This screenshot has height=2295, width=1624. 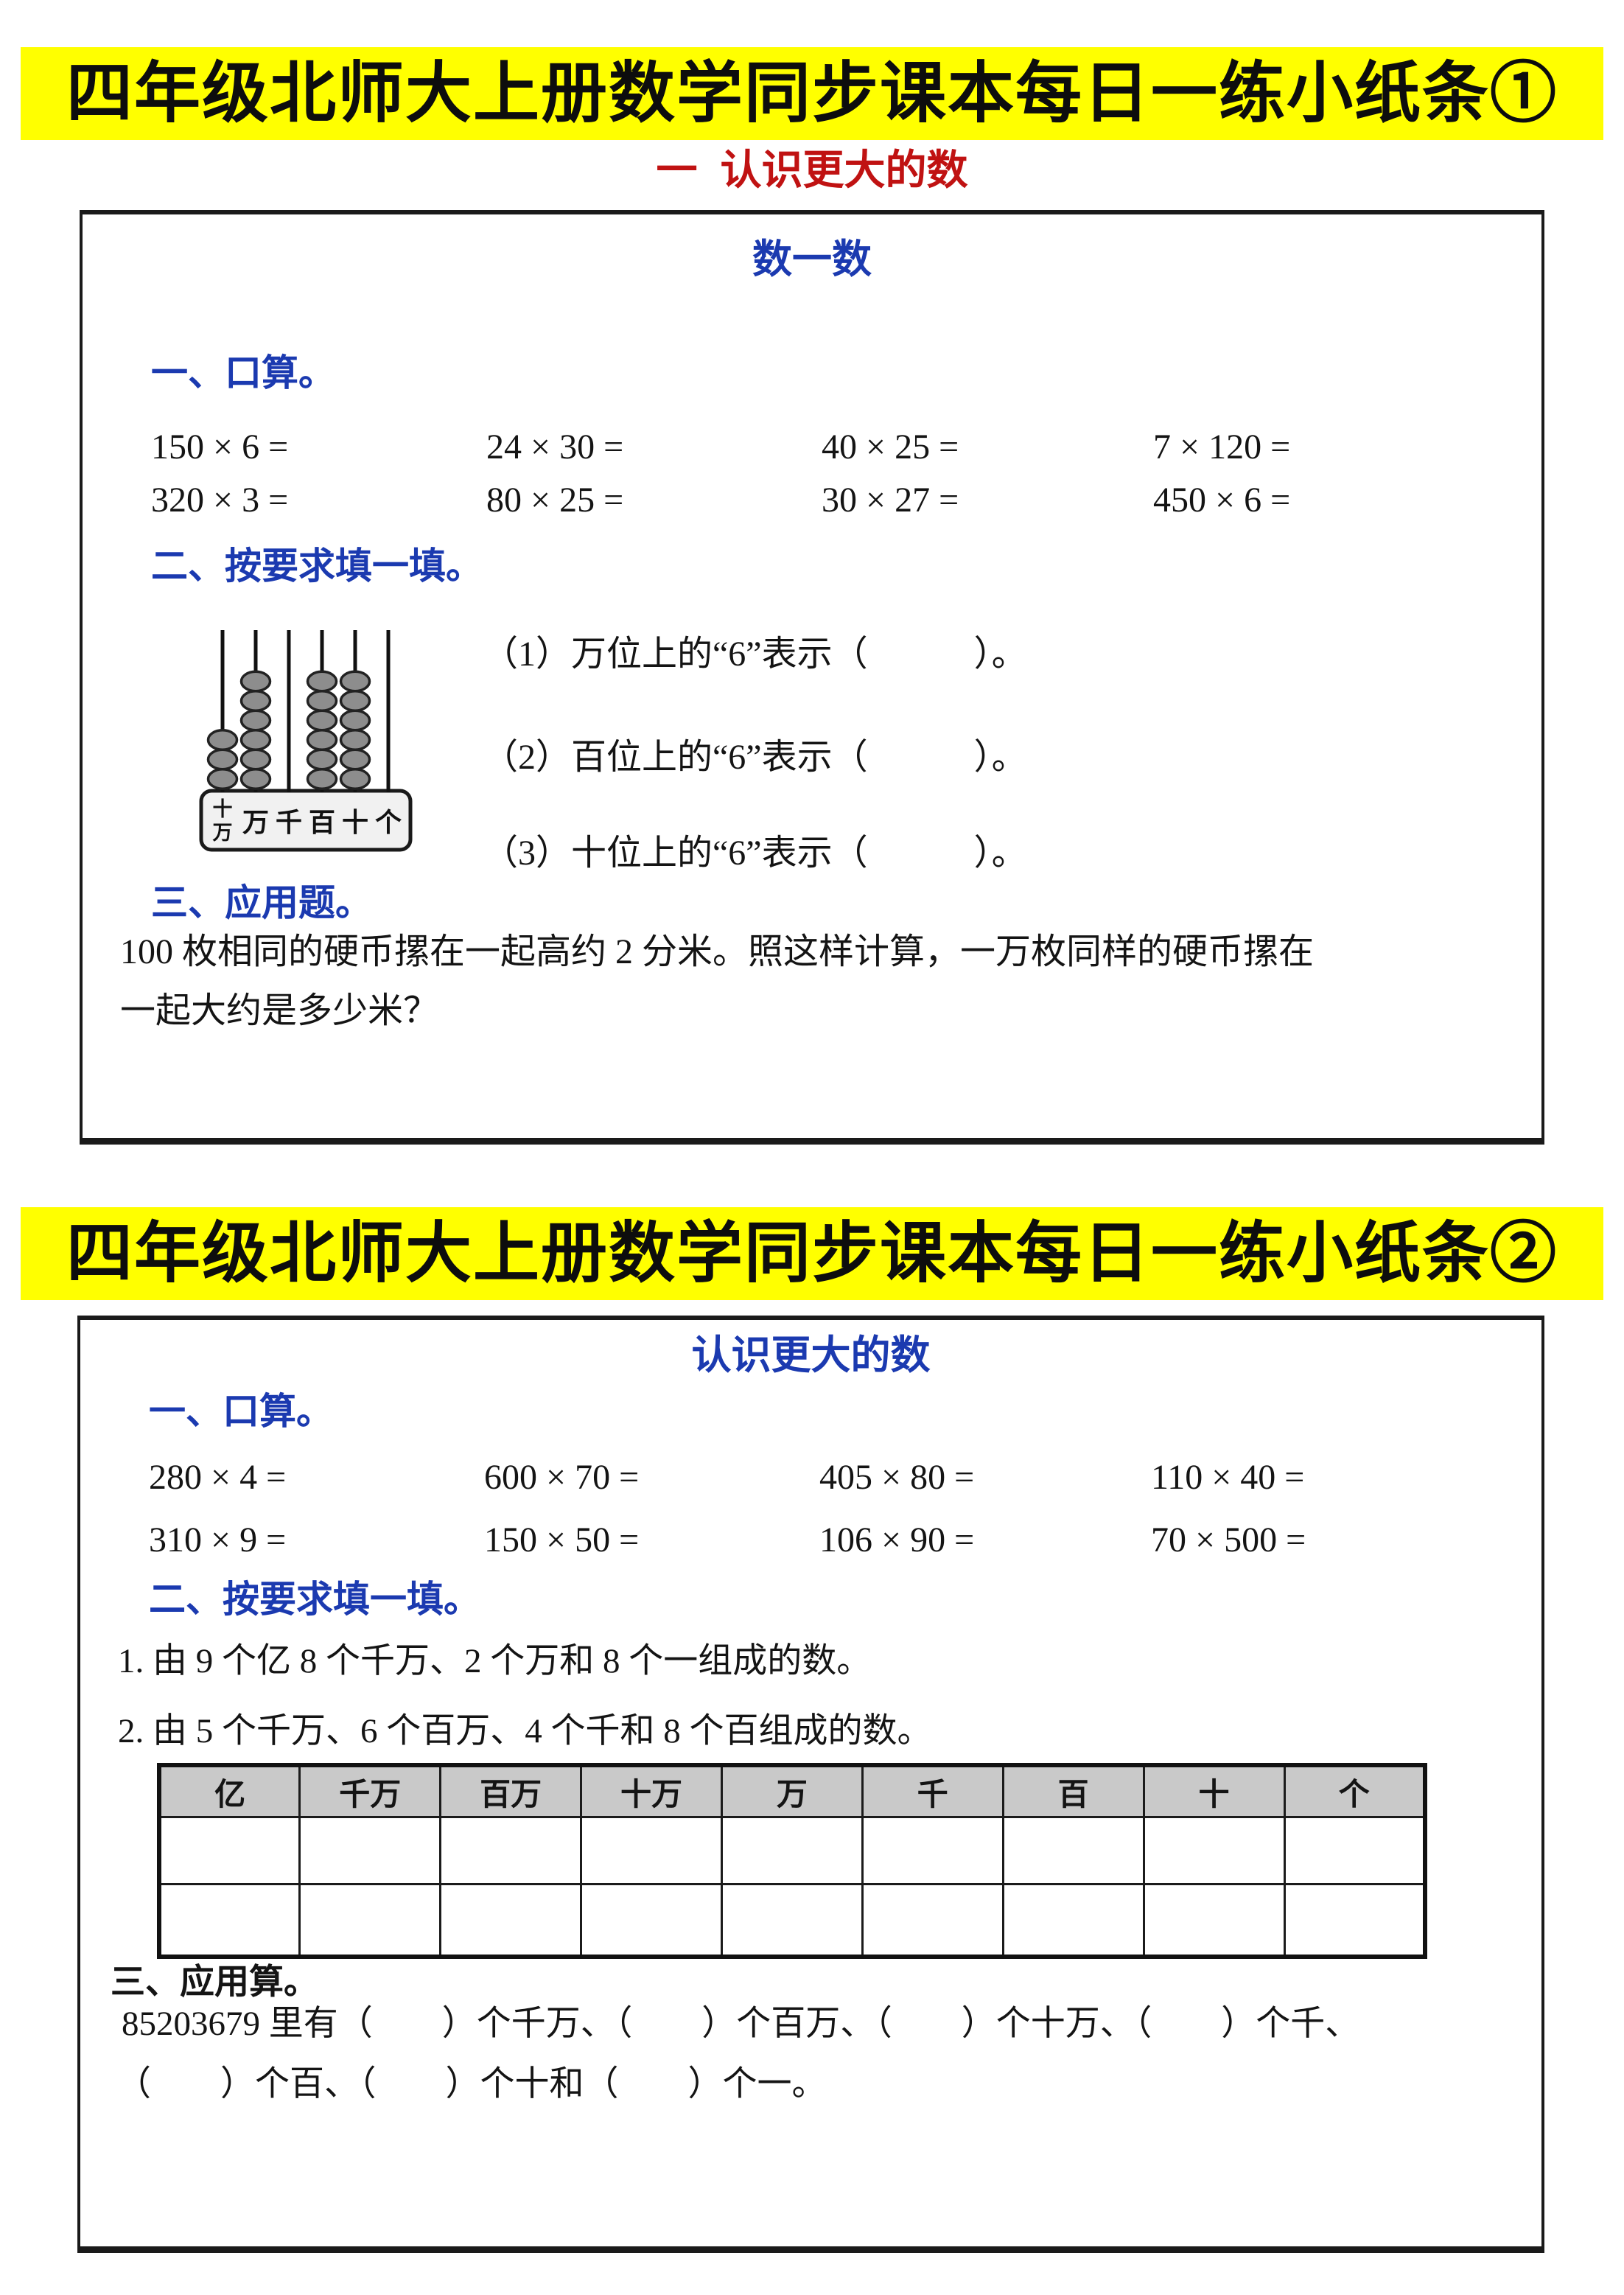 What do you see at coordinates (1228, 1540) in the screenshot?
I see `oral-problem: 70 × 500 =` at bounding box center [1228, 1540].